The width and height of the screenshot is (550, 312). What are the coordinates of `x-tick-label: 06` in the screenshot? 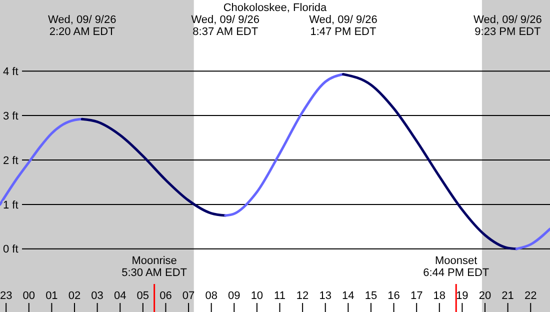 It's located at (166, 296).